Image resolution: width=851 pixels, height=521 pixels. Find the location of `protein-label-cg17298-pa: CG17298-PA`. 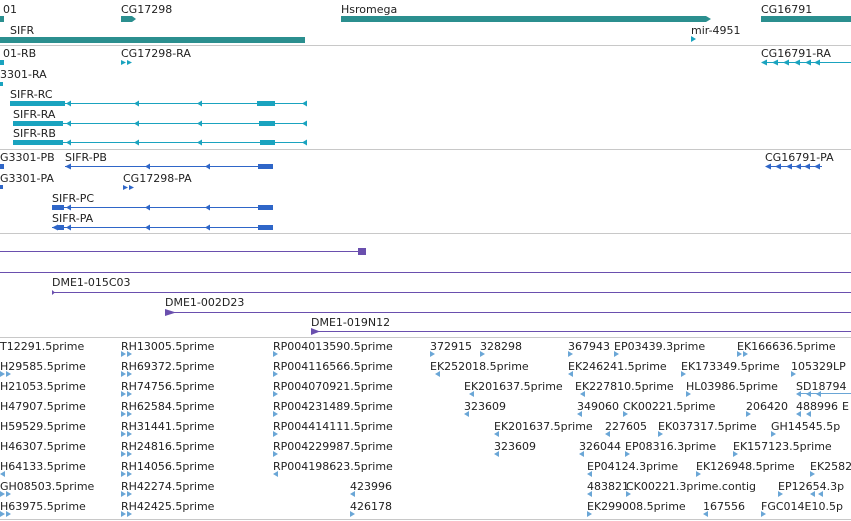

protein-label-cg17298-pa: CG17298-PA is located at coordinates (157, 178).